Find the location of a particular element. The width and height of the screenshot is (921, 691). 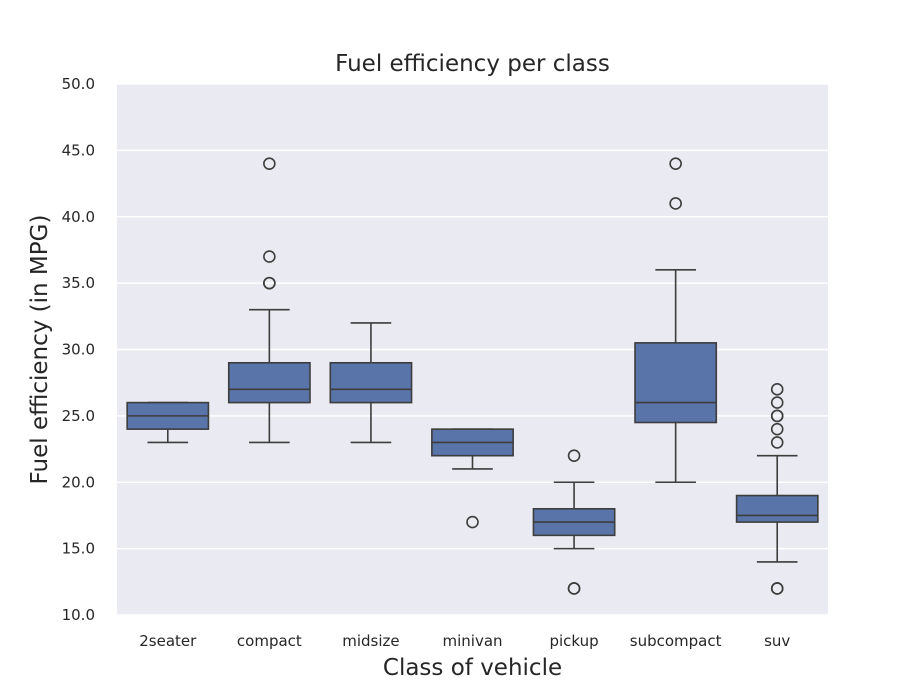

y-axis-ticks: 10.0 15.0 20.0 25.0 30.0 35.0 40.0 45.0 50.0 is located at coordinates (78, 349).